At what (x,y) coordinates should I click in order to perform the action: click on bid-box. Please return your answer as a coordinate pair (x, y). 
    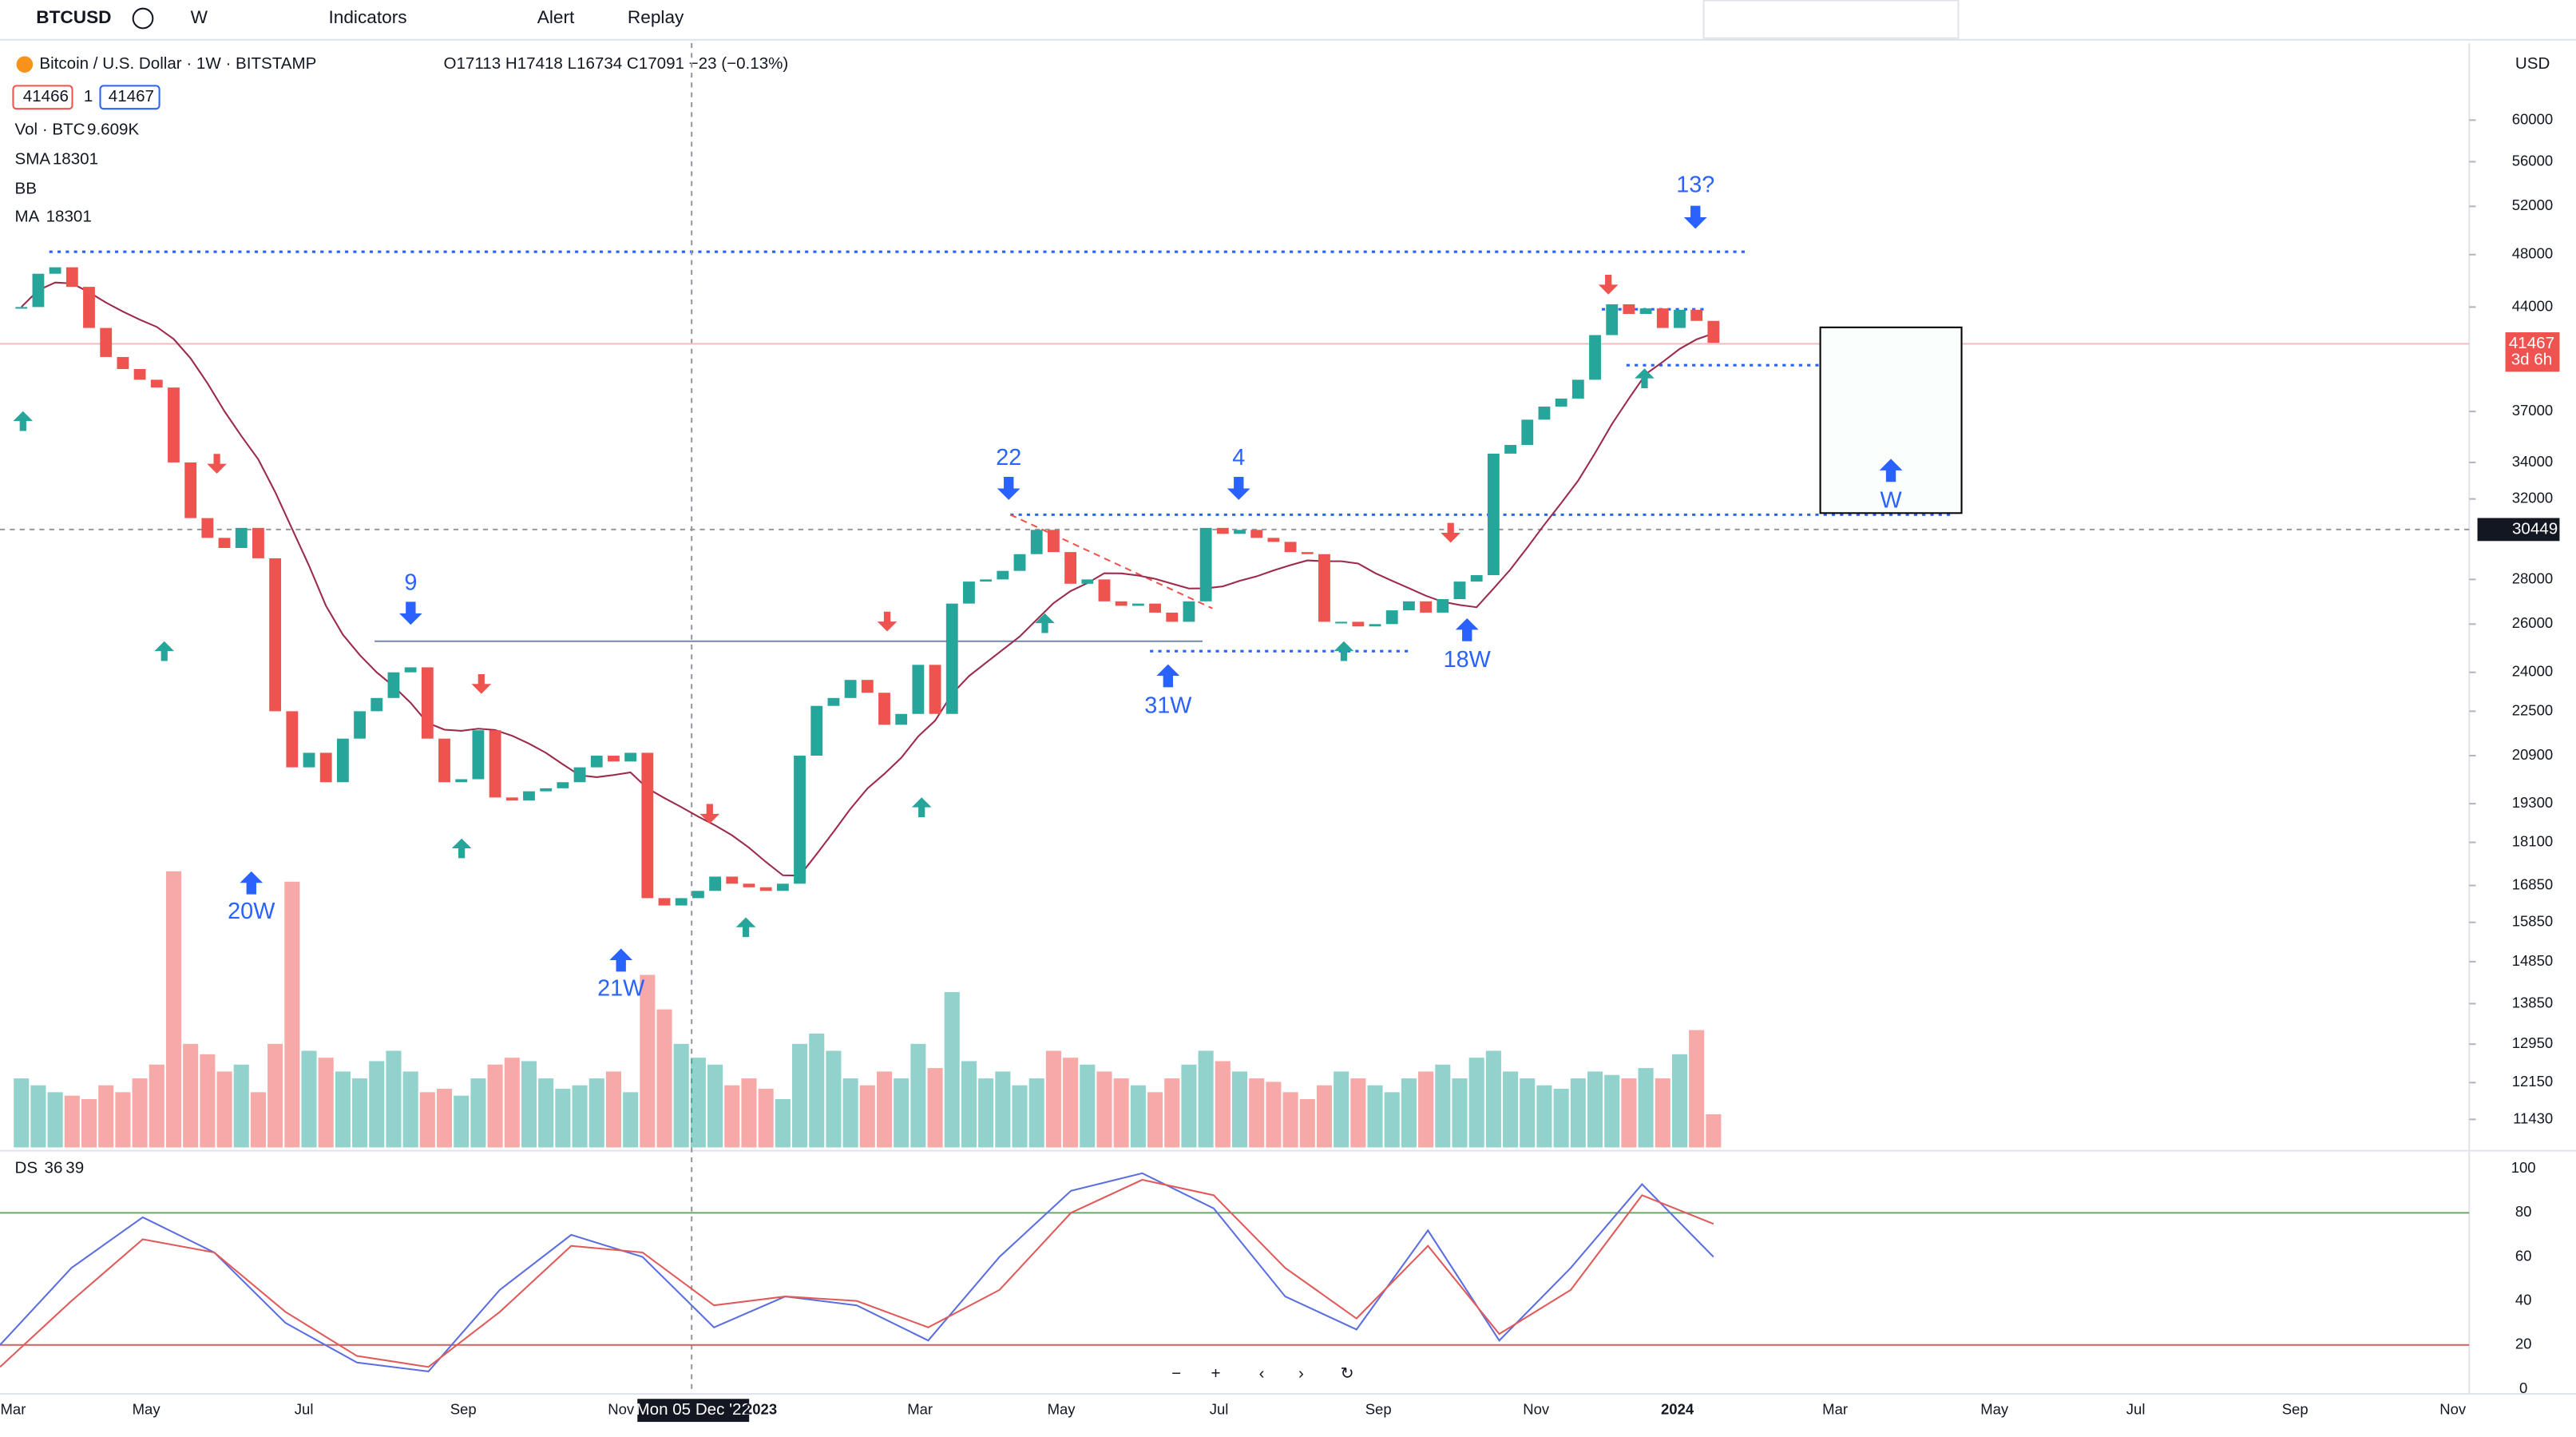
    Looking at the image, I should click on (42, 97).